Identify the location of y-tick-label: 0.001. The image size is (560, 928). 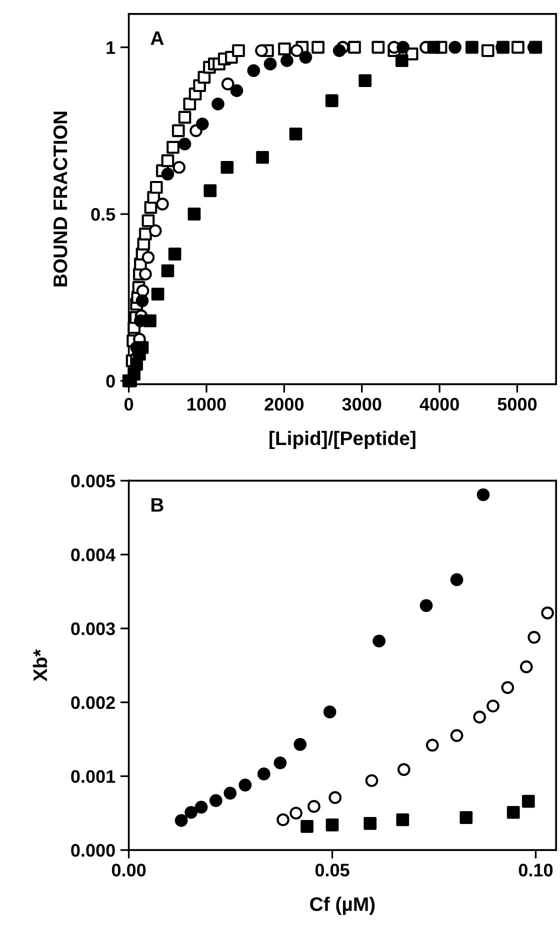
(93, 776).